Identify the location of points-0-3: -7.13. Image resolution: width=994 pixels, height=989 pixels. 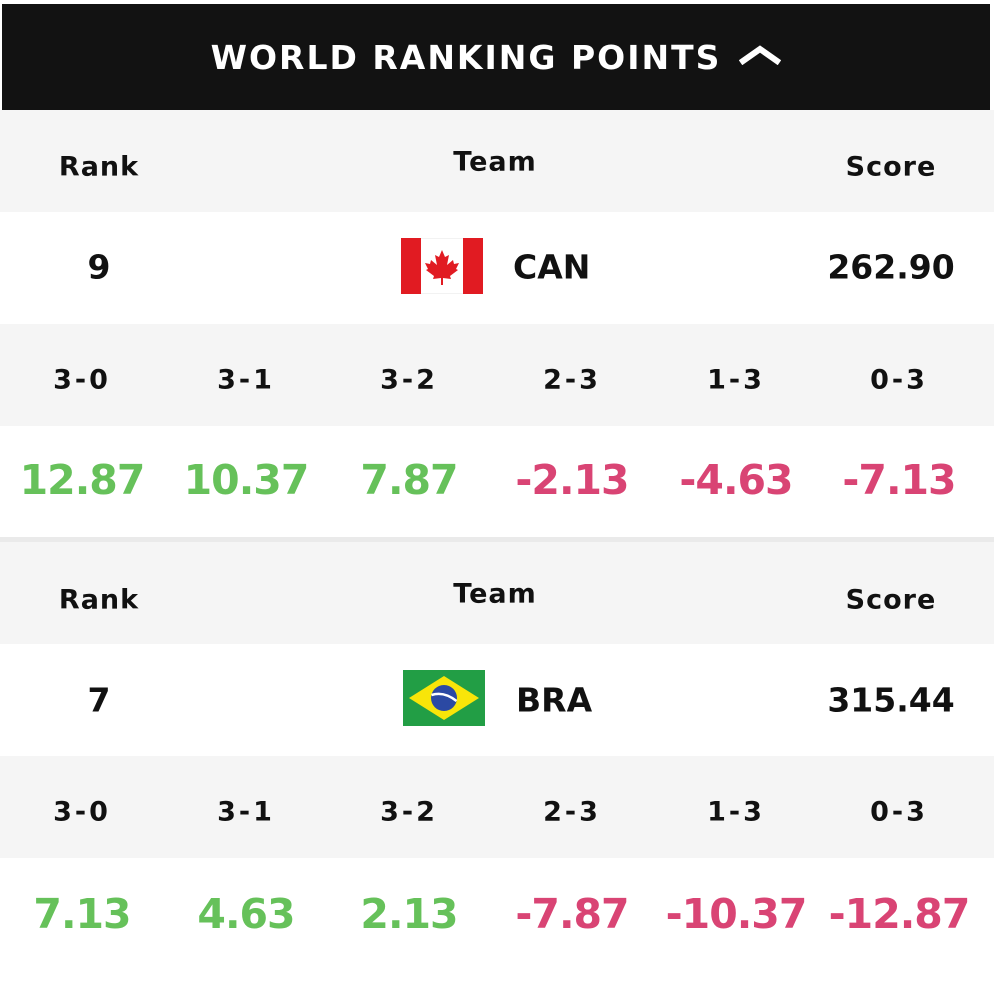
(899, 480).